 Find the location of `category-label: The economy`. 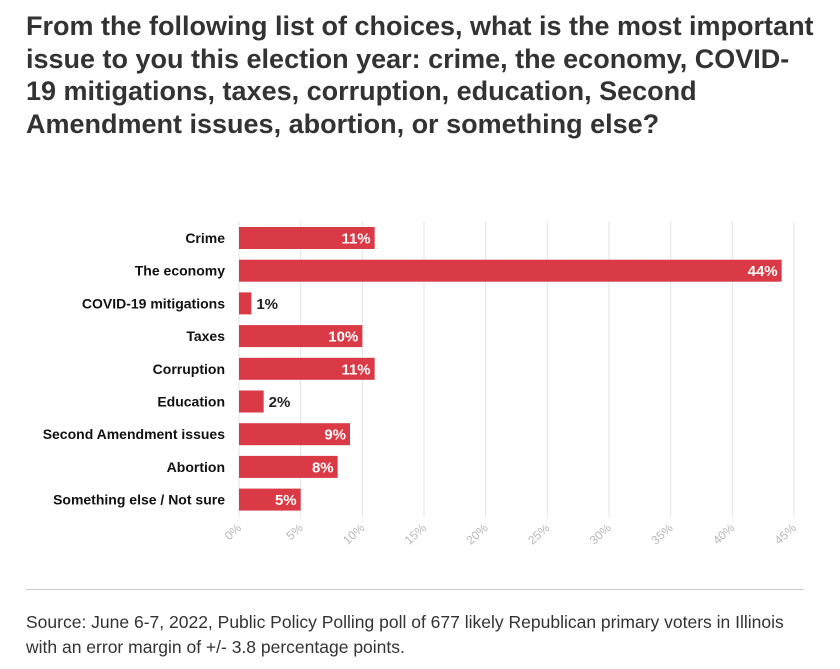

category-label: The economy is located at coordinates (180, 271).